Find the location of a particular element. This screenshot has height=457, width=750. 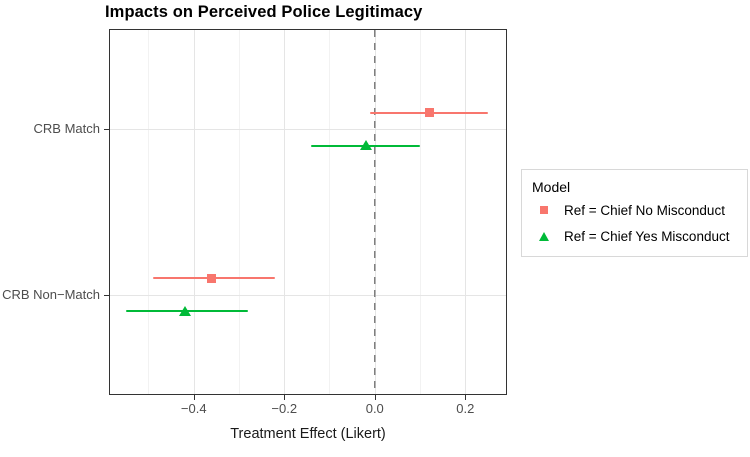

square-marker-icon is located at coordinates (544, 210).